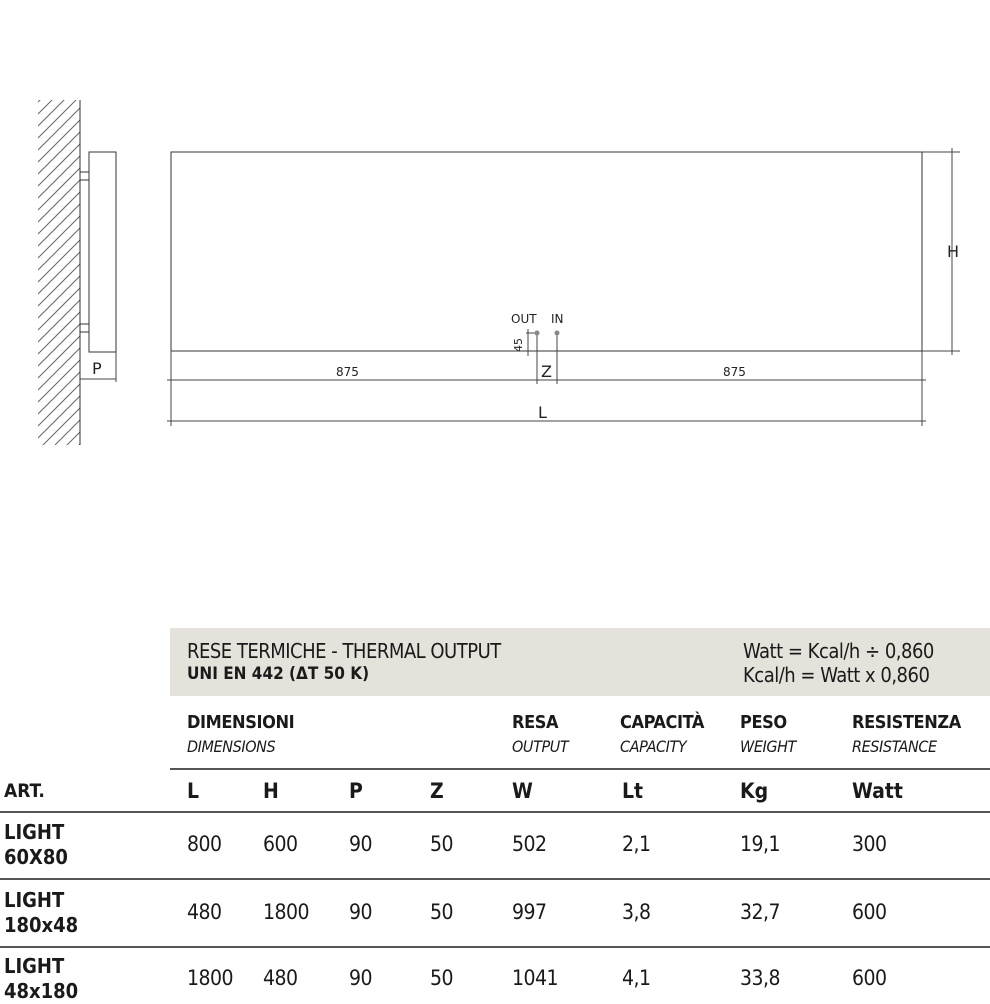 This screenshot has height=1004, width=990. I want to click on table-cell: 997, so click(529, 912).